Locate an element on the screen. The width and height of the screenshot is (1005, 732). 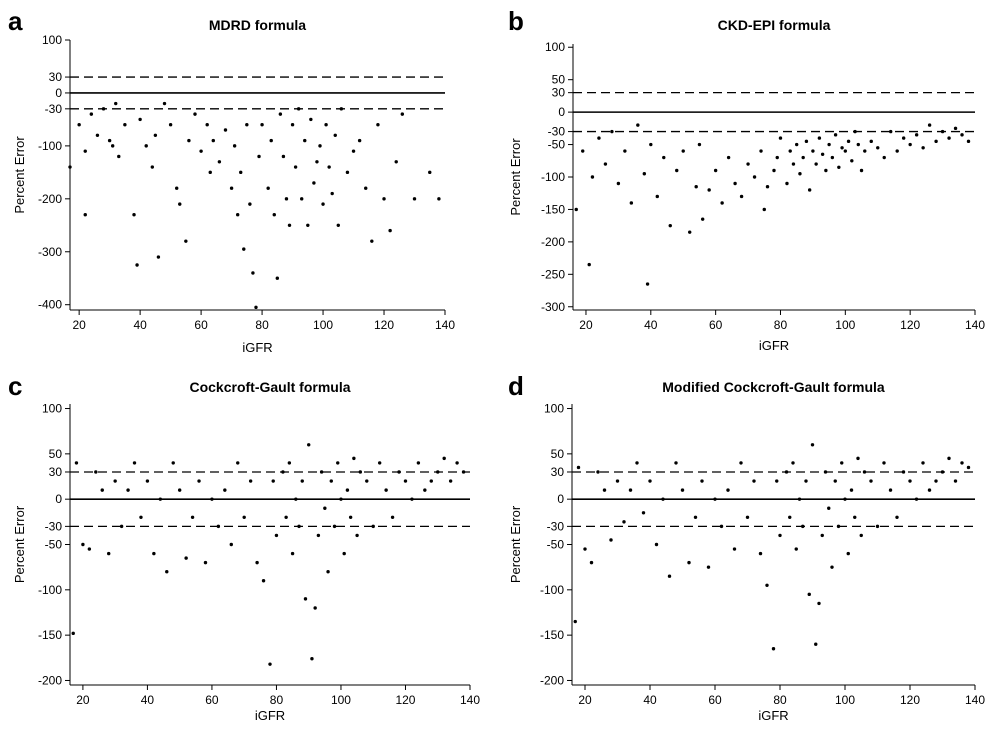
y-tick-label: -50 is located at coordinates (556, 545).